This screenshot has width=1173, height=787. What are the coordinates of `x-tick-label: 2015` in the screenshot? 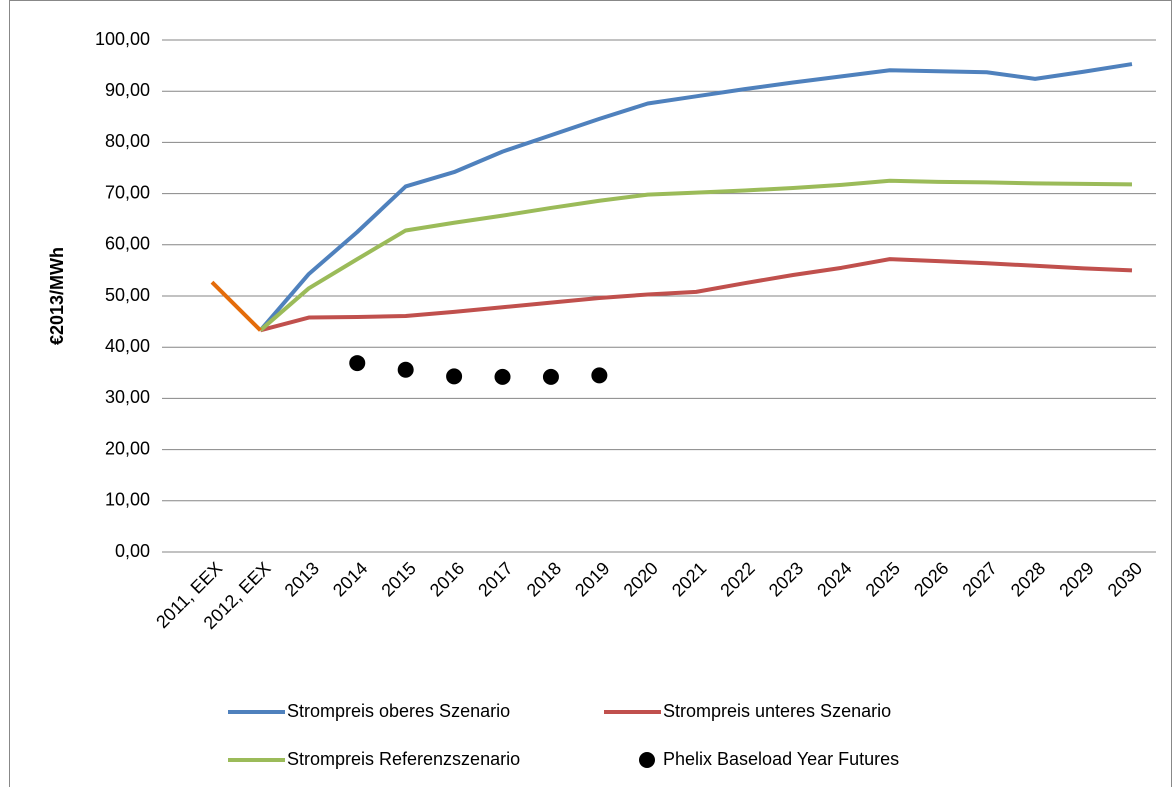 It's located at (398, 579).